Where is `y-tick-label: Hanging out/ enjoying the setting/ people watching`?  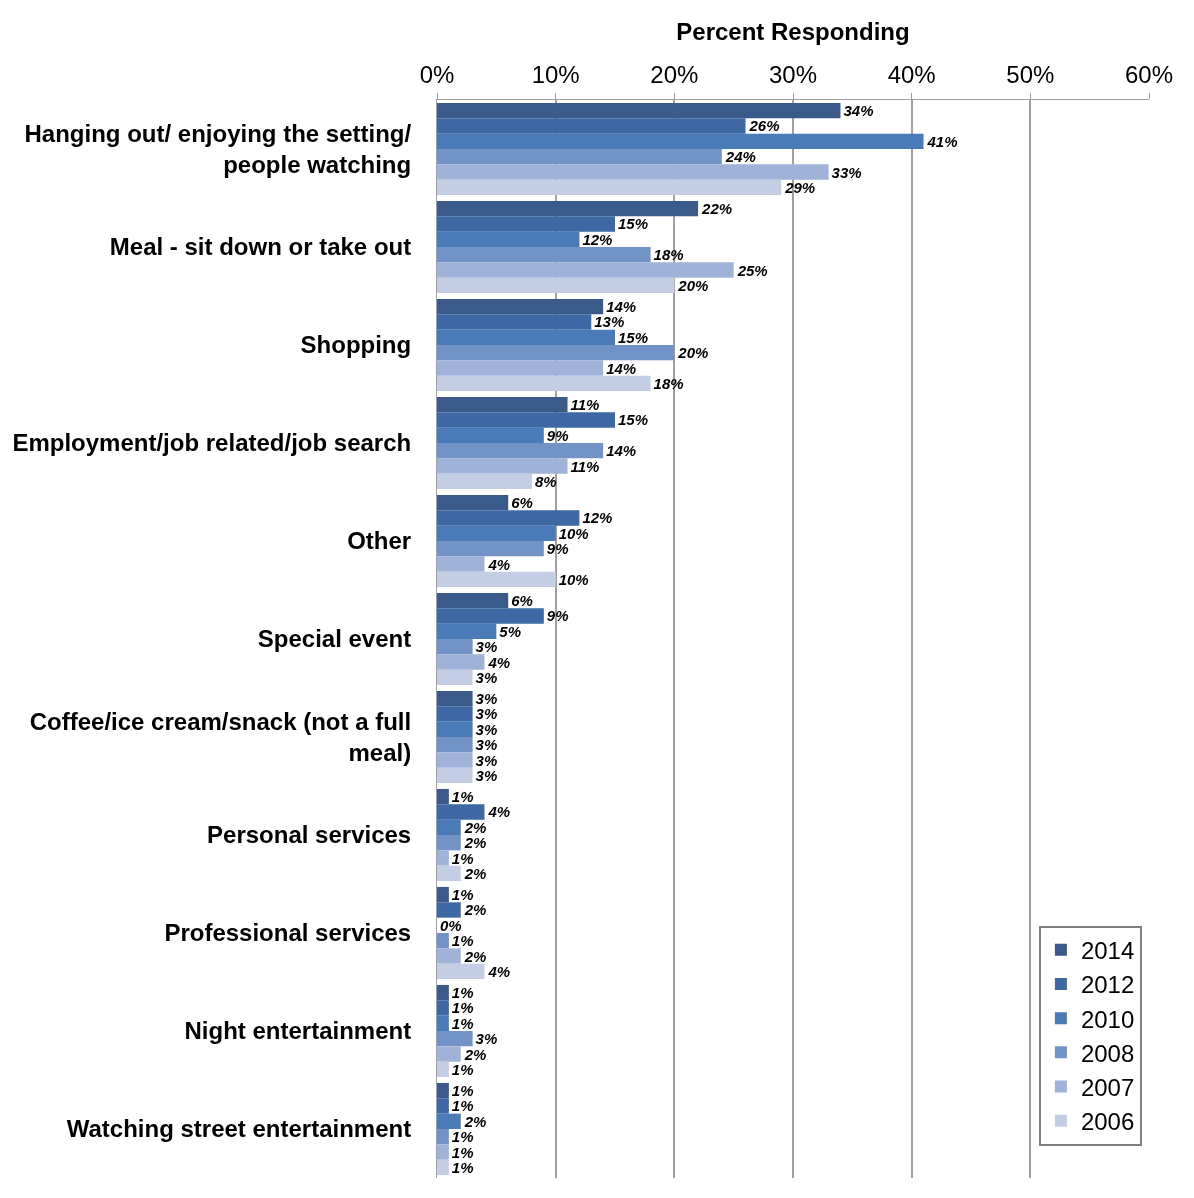
y-tick-label: Hanging out/ enjoying the setting/ people watching is located at coordinates (218, 148).